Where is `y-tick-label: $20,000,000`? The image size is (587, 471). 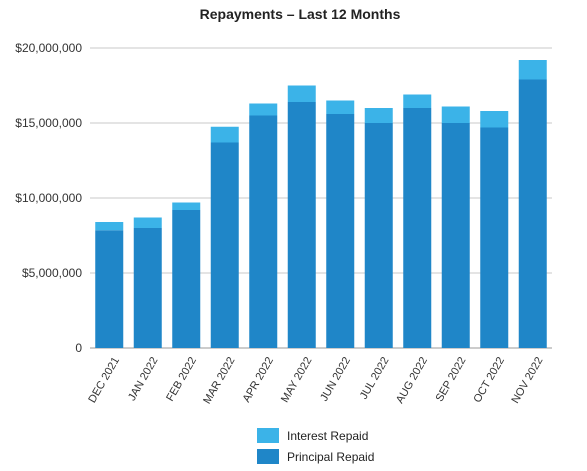 y-tick-label: $20,000,000 is located at coordinates (48, 48).